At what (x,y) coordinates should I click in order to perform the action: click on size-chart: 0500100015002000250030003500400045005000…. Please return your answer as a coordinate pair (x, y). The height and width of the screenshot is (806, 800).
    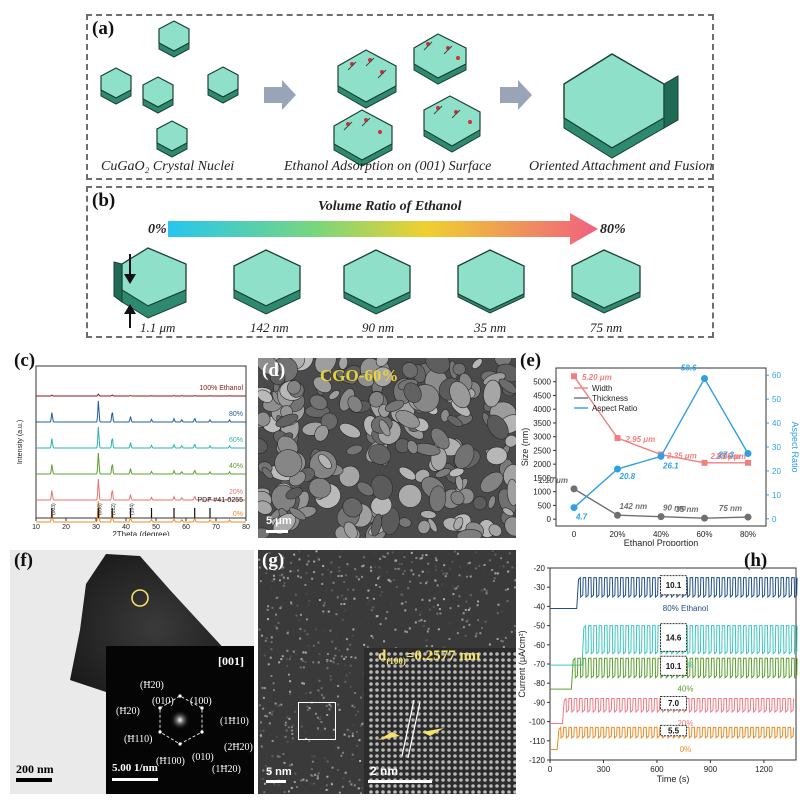
    Looking at the image, I should click on (660, 455).